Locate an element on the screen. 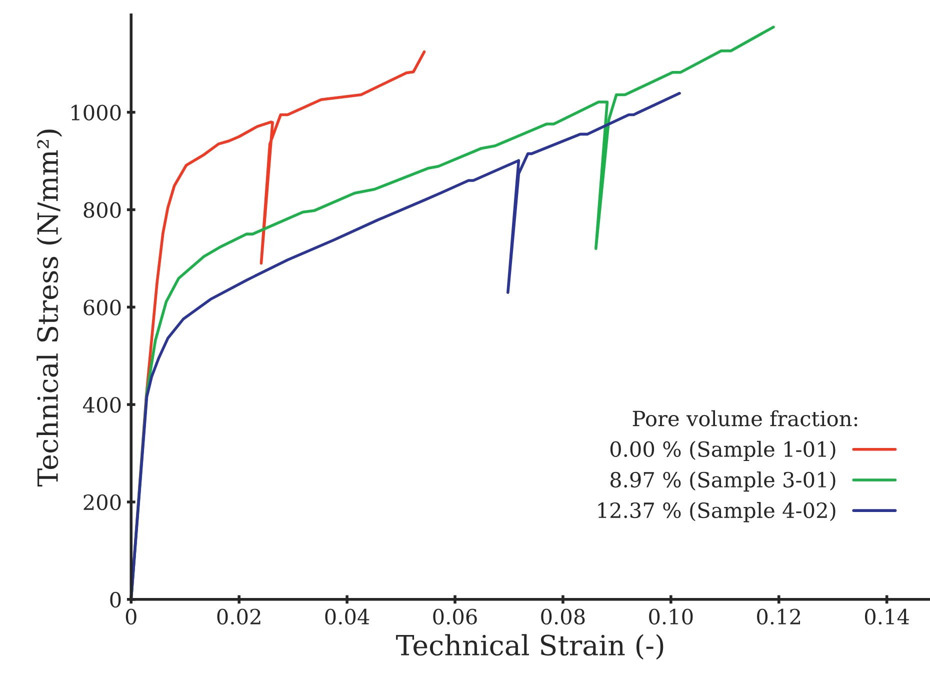 This screenshot has height=675, width=930. legend-label: 0.00 % (Sample 1-01) is located at coordinates (723, 451).